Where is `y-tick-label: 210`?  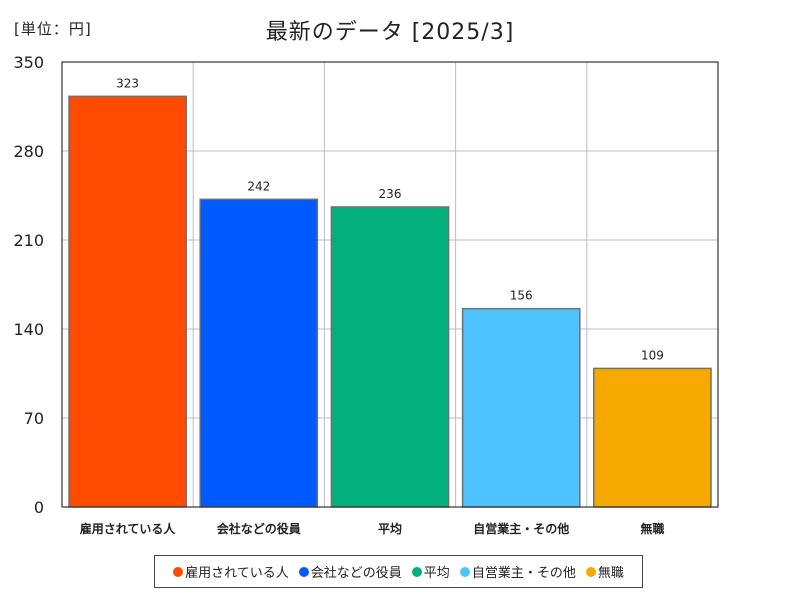
y-tick-label: 210 is located at coordinates (28, 240).